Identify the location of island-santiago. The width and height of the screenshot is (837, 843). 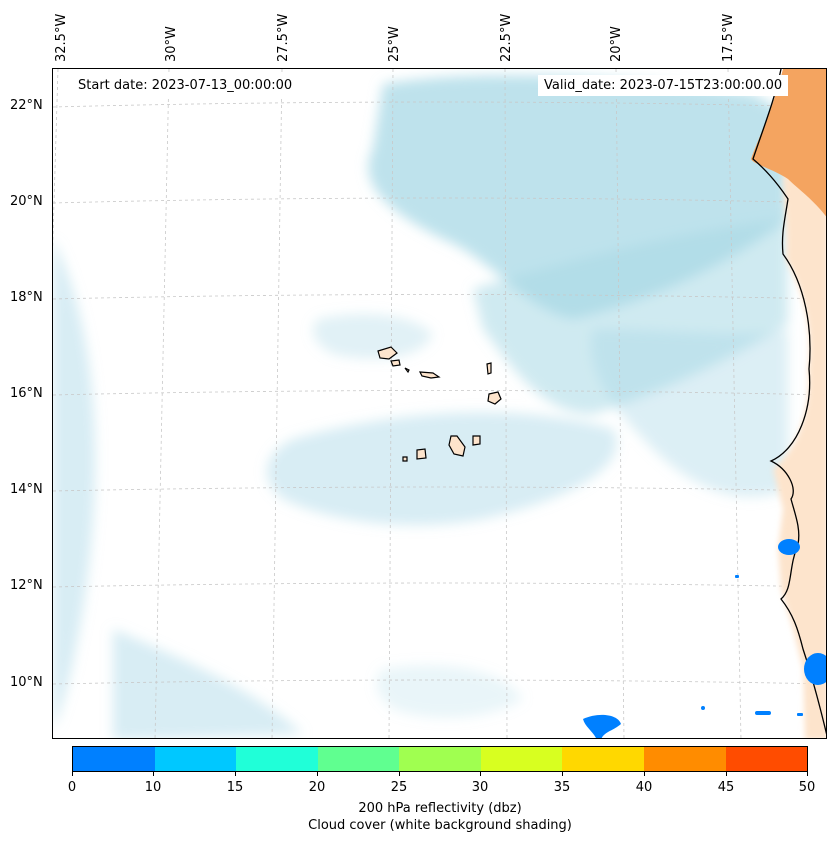
(457, 446).